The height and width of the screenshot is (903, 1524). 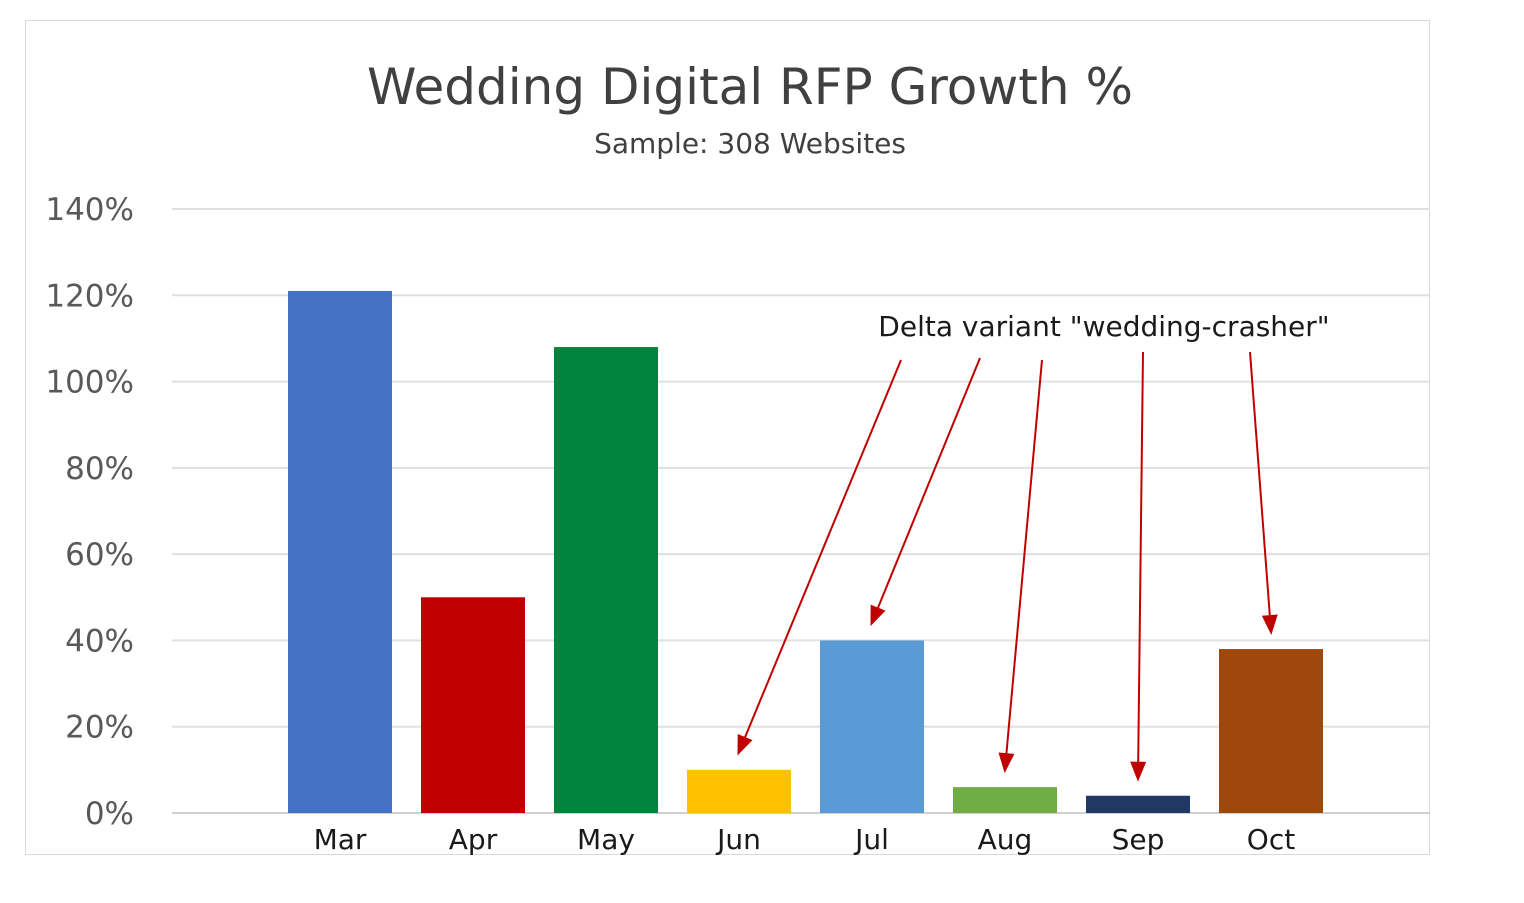 I want to click on bar-apr, so click(x=473, y=705).